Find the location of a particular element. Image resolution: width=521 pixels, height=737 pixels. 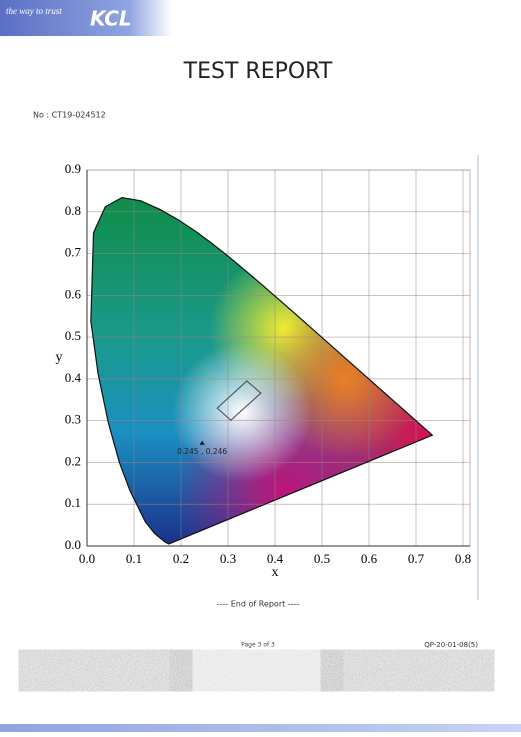

x-tick-label: 0.7 is located at coordinates (416, 558).